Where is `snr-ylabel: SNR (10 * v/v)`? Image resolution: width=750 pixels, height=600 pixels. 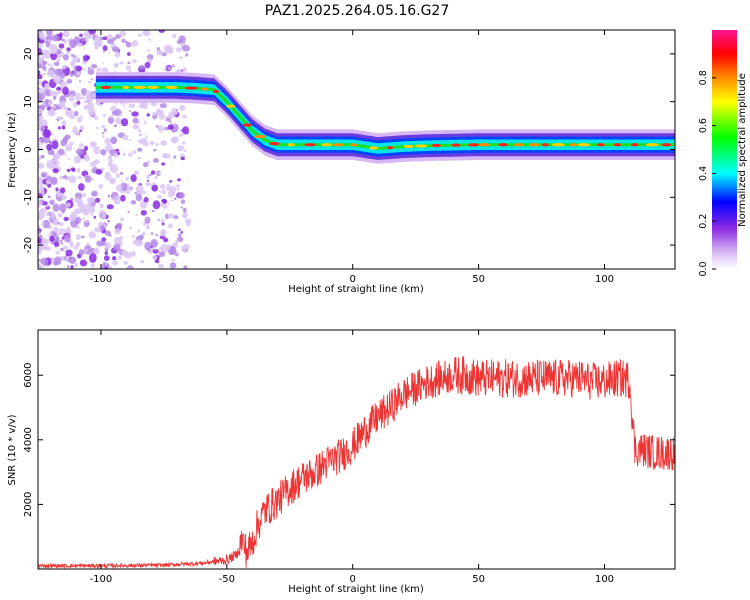 snr-ylabel: SNR (10 * v/v) is located at coordinates (12, 449).